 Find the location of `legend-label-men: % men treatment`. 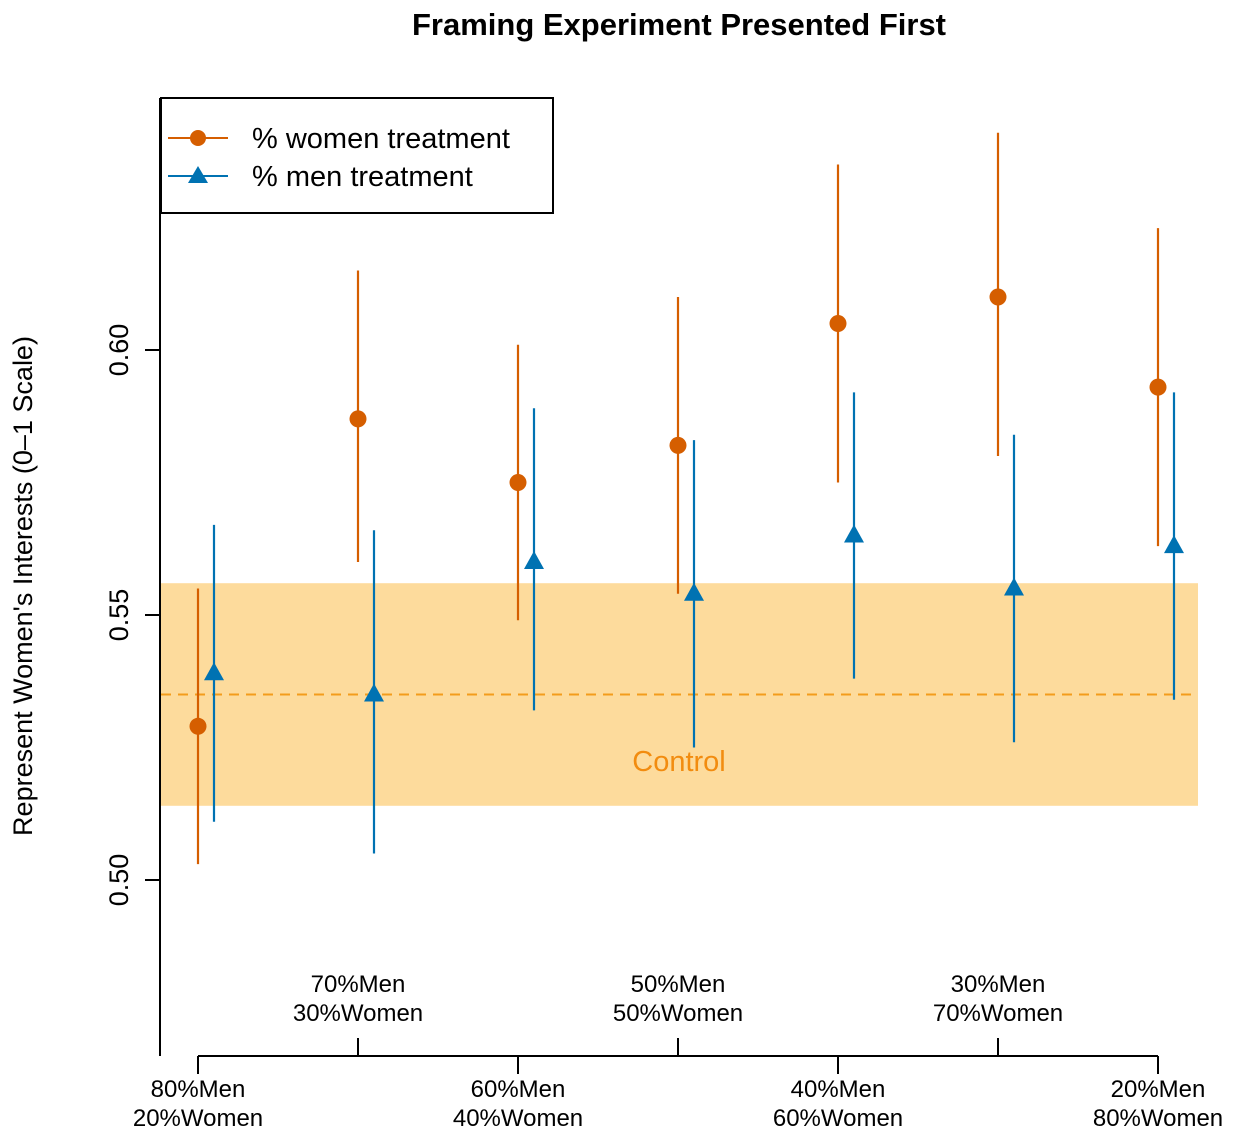

legend-label-men: % men treatment is located at coordinates (362, 177).